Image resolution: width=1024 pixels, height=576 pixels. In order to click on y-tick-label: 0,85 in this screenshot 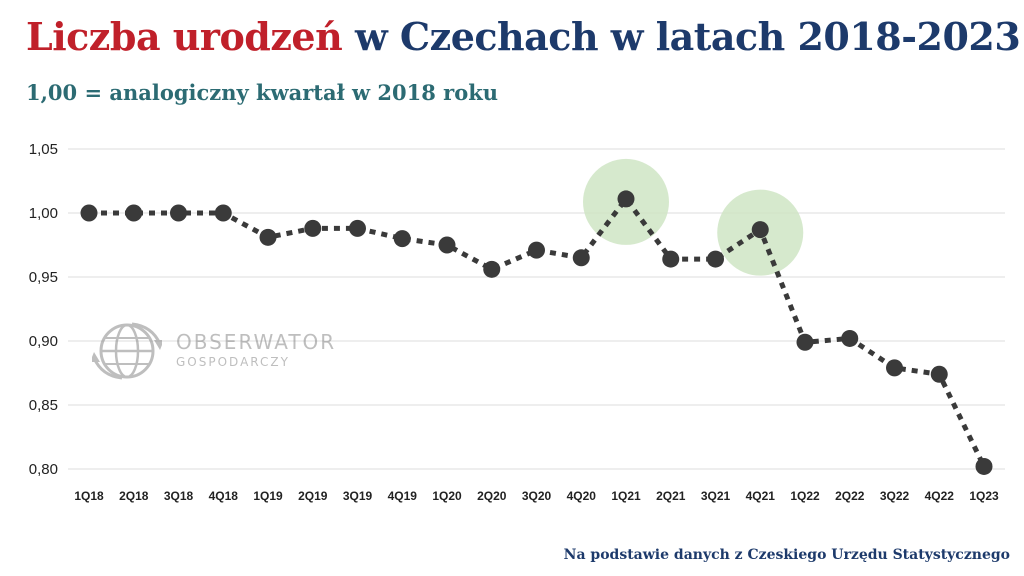, I will do `click(43, 405)`.